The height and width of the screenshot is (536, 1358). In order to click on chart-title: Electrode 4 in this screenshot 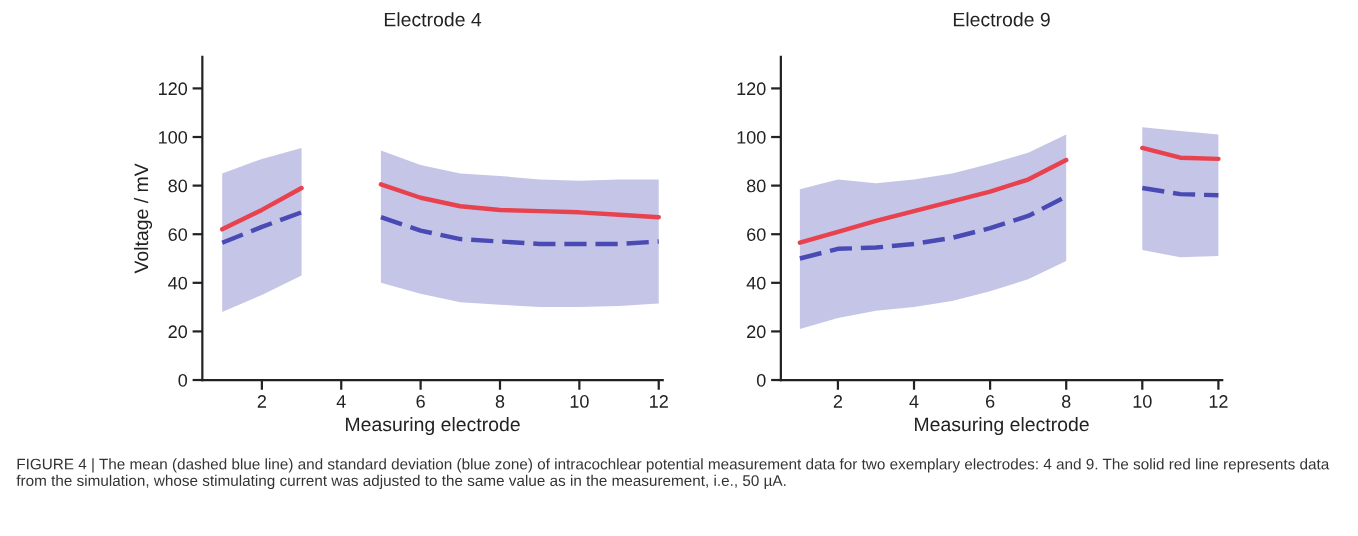, I will do `click(433, 19)`.